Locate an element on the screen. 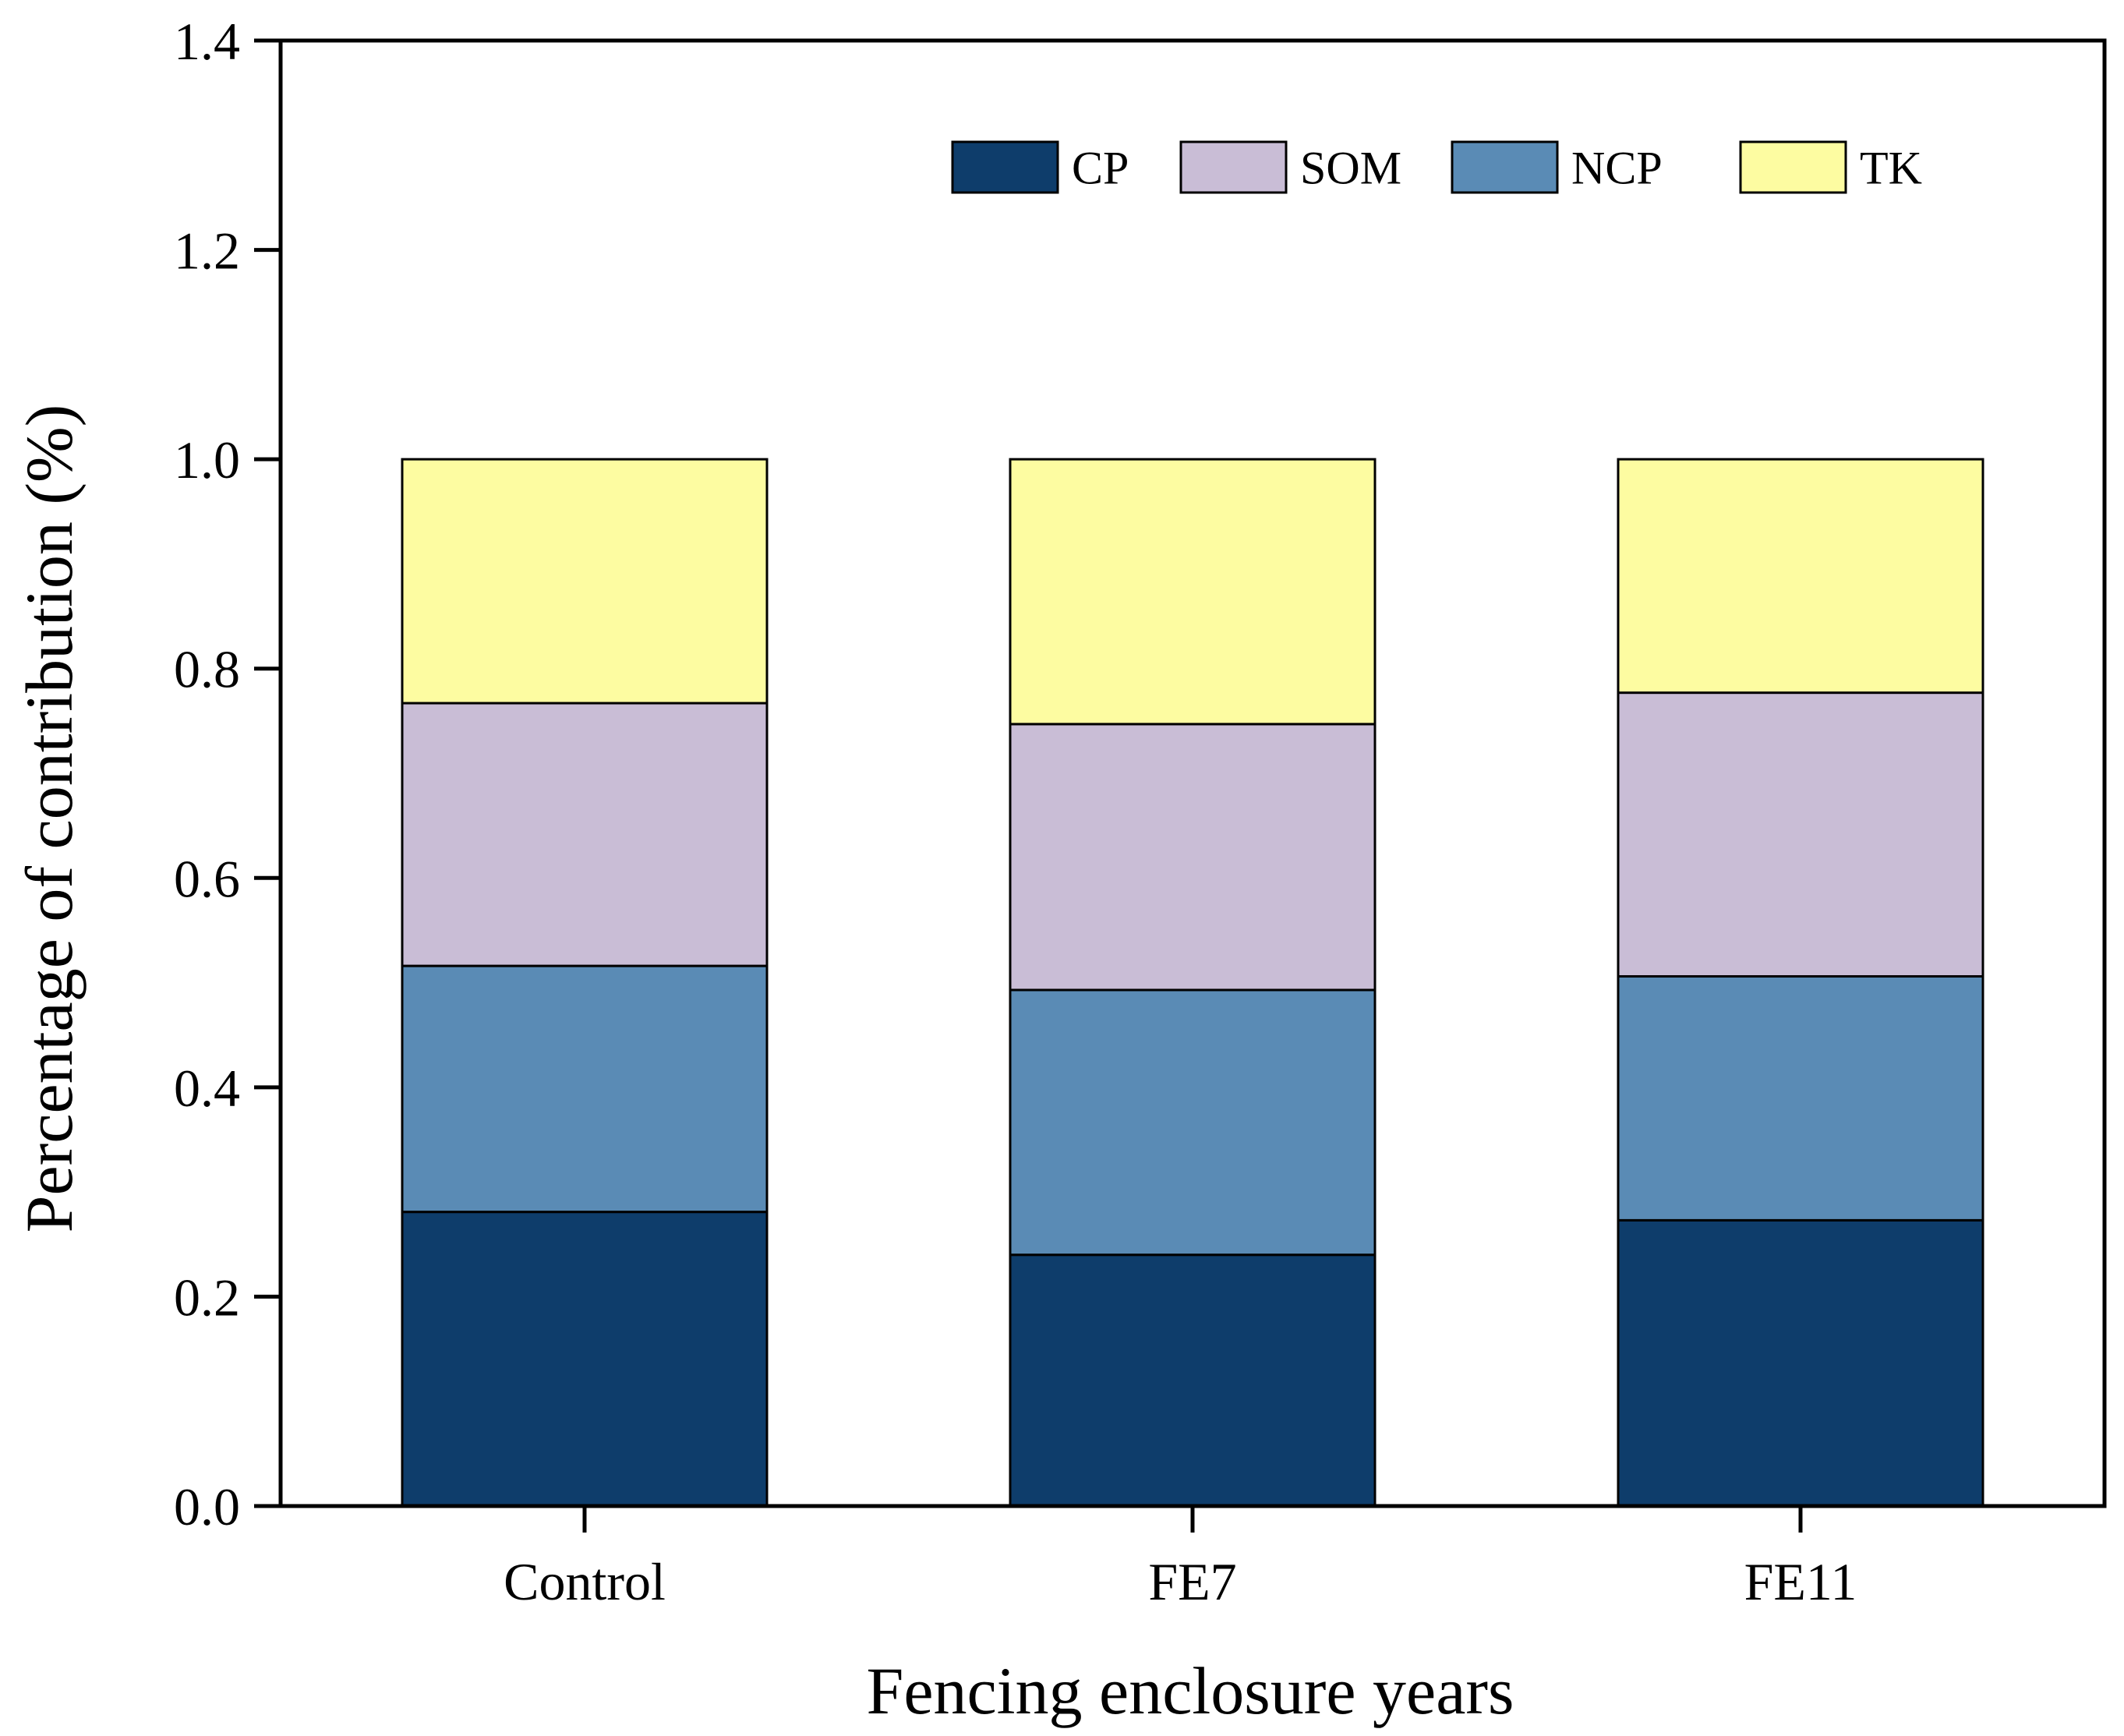  legend-swatch-som is located at coordinates (1233, 167).